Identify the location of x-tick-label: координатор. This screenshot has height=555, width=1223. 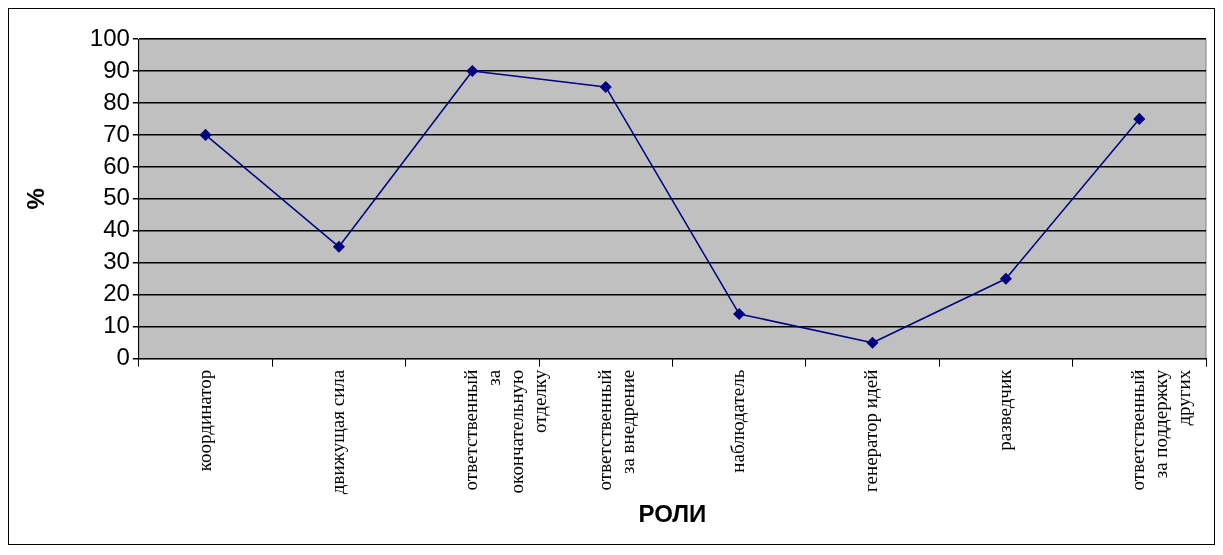
(204, 420).